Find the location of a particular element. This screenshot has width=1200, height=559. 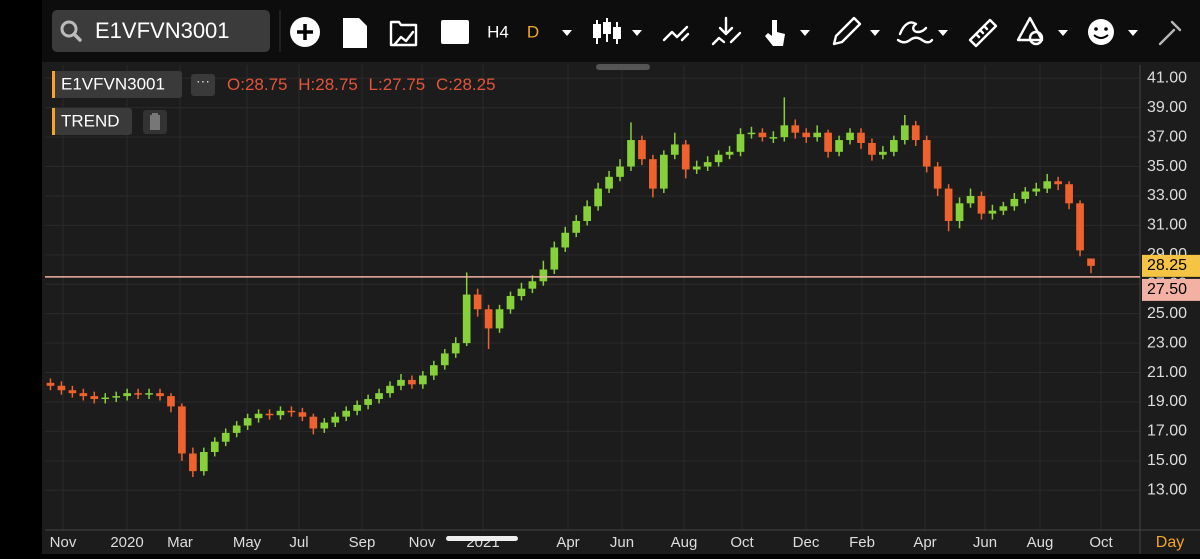

y-tick-label: 15.00 is located at coordinates (1167, 460).